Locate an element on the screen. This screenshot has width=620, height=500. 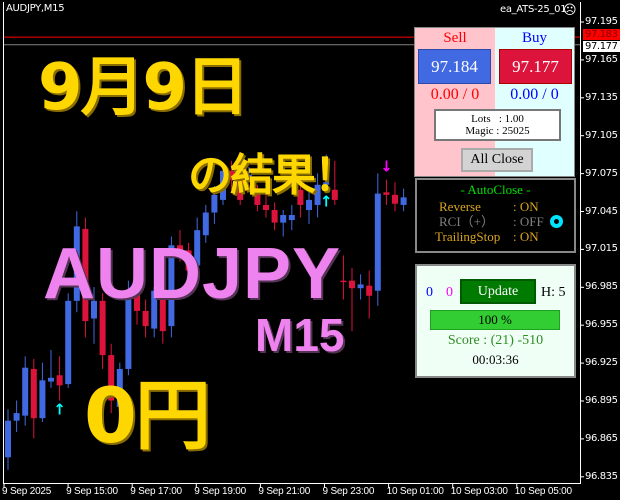
progress-label: 100 % is located at coordinates (495, 319).